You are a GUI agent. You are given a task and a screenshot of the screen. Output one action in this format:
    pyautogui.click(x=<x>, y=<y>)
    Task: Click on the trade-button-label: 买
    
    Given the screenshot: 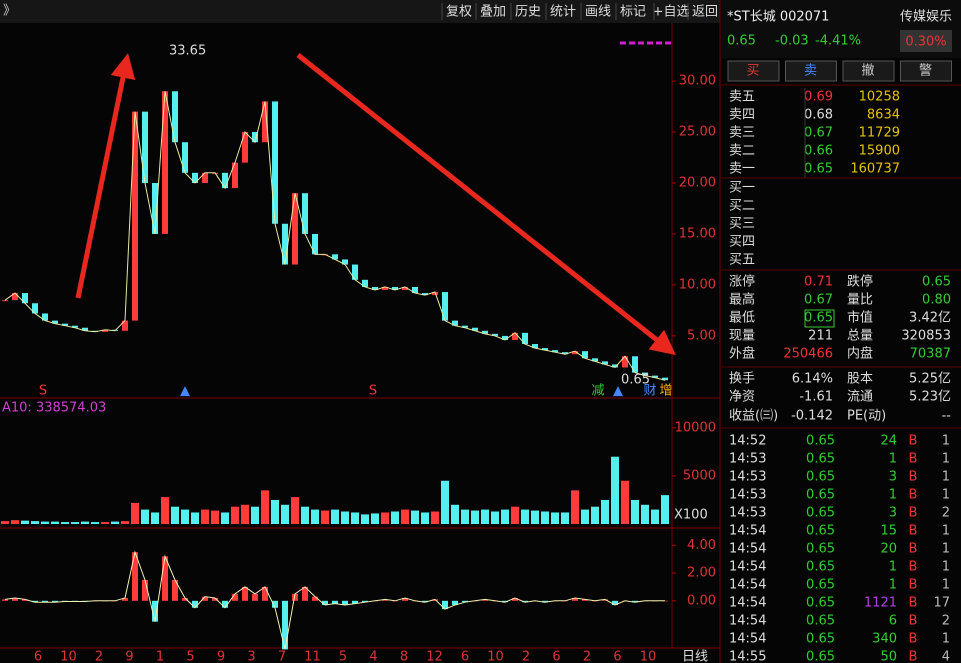 What is the action you would take?
    pyautogui.click(x=752, y=71)
    